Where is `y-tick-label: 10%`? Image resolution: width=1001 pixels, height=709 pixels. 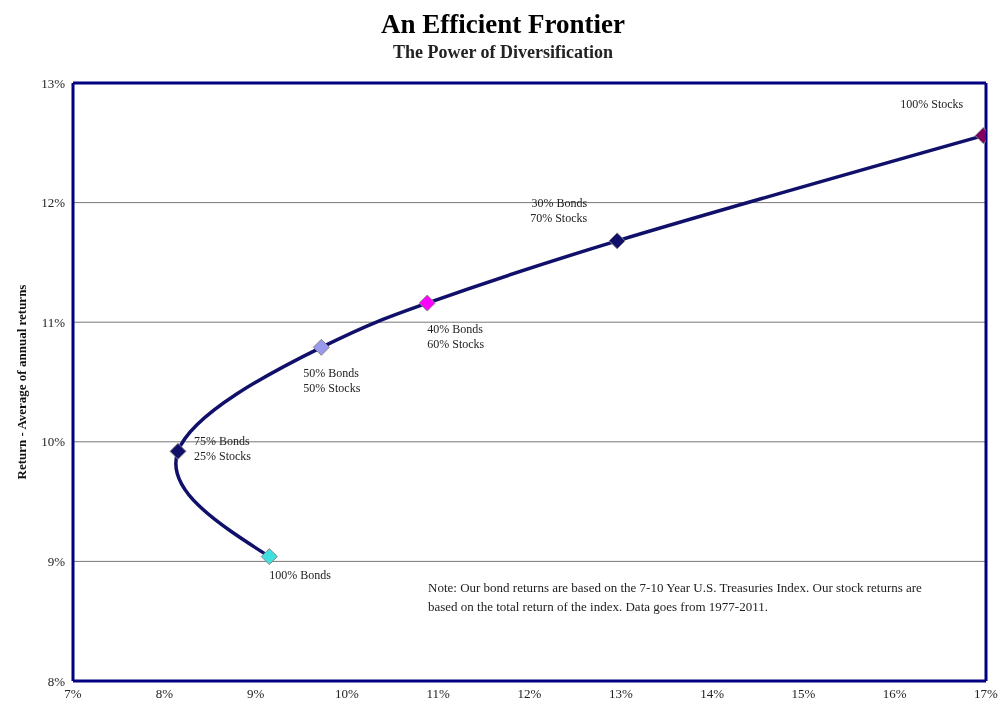
y-tick-label: 10% is located at coordinates (53, 442).